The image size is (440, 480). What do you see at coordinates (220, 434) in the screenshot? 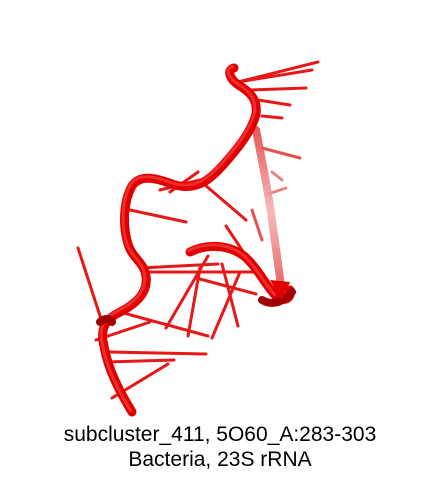
I see `caption-title: subcluster_411, 5O60_A:283-303` at bounding box center [220, 434].